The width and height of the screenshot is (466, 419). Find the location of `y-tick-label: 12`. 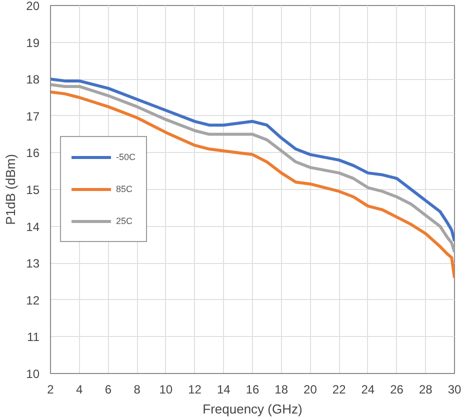

y-tick-label: 12 is located at coordinates (33, 300).